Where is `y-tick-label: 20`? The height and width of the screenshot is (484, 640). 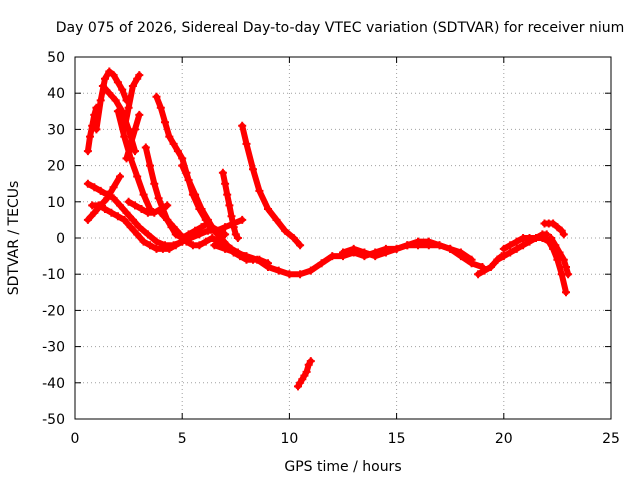 y-tick-label: 20 is located at coordinates (56, 167).